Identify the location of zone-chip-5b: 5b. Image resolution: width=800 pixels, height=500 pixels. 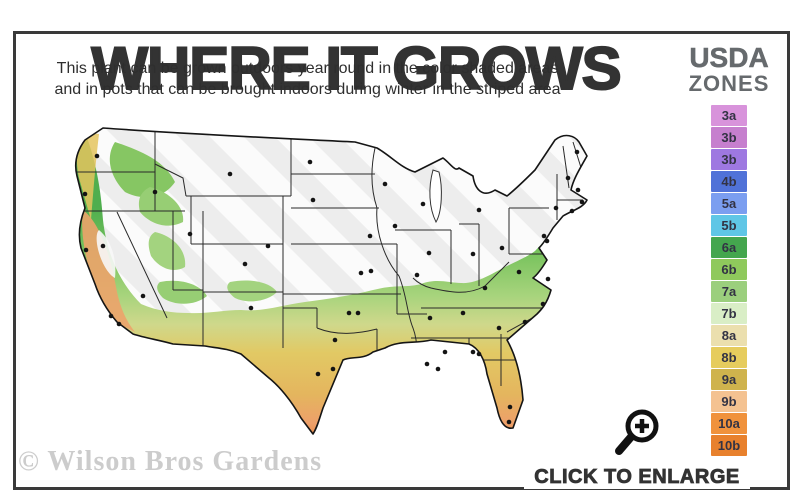
(729, 225).